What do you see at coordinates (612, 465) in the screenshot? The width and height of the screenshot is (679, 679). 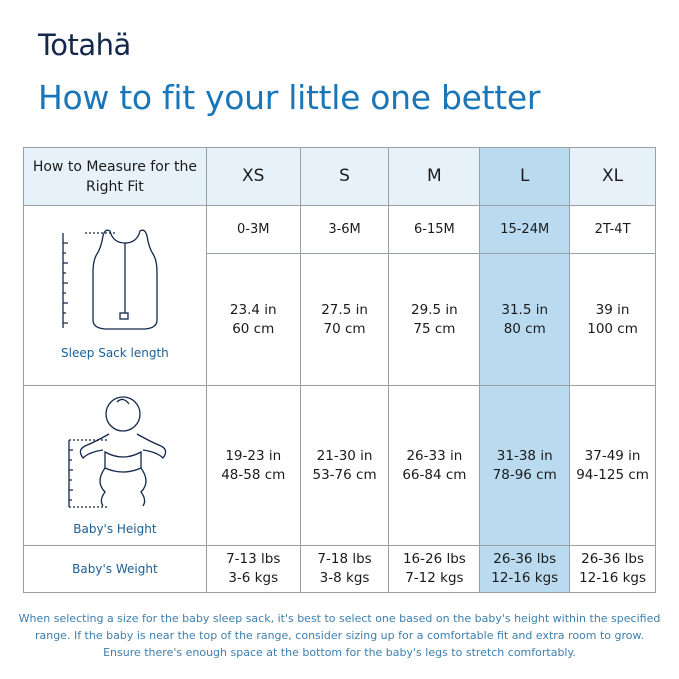 I see `height-xl: 37-49 in 94-125 cm` at bounding box center [612, 465].